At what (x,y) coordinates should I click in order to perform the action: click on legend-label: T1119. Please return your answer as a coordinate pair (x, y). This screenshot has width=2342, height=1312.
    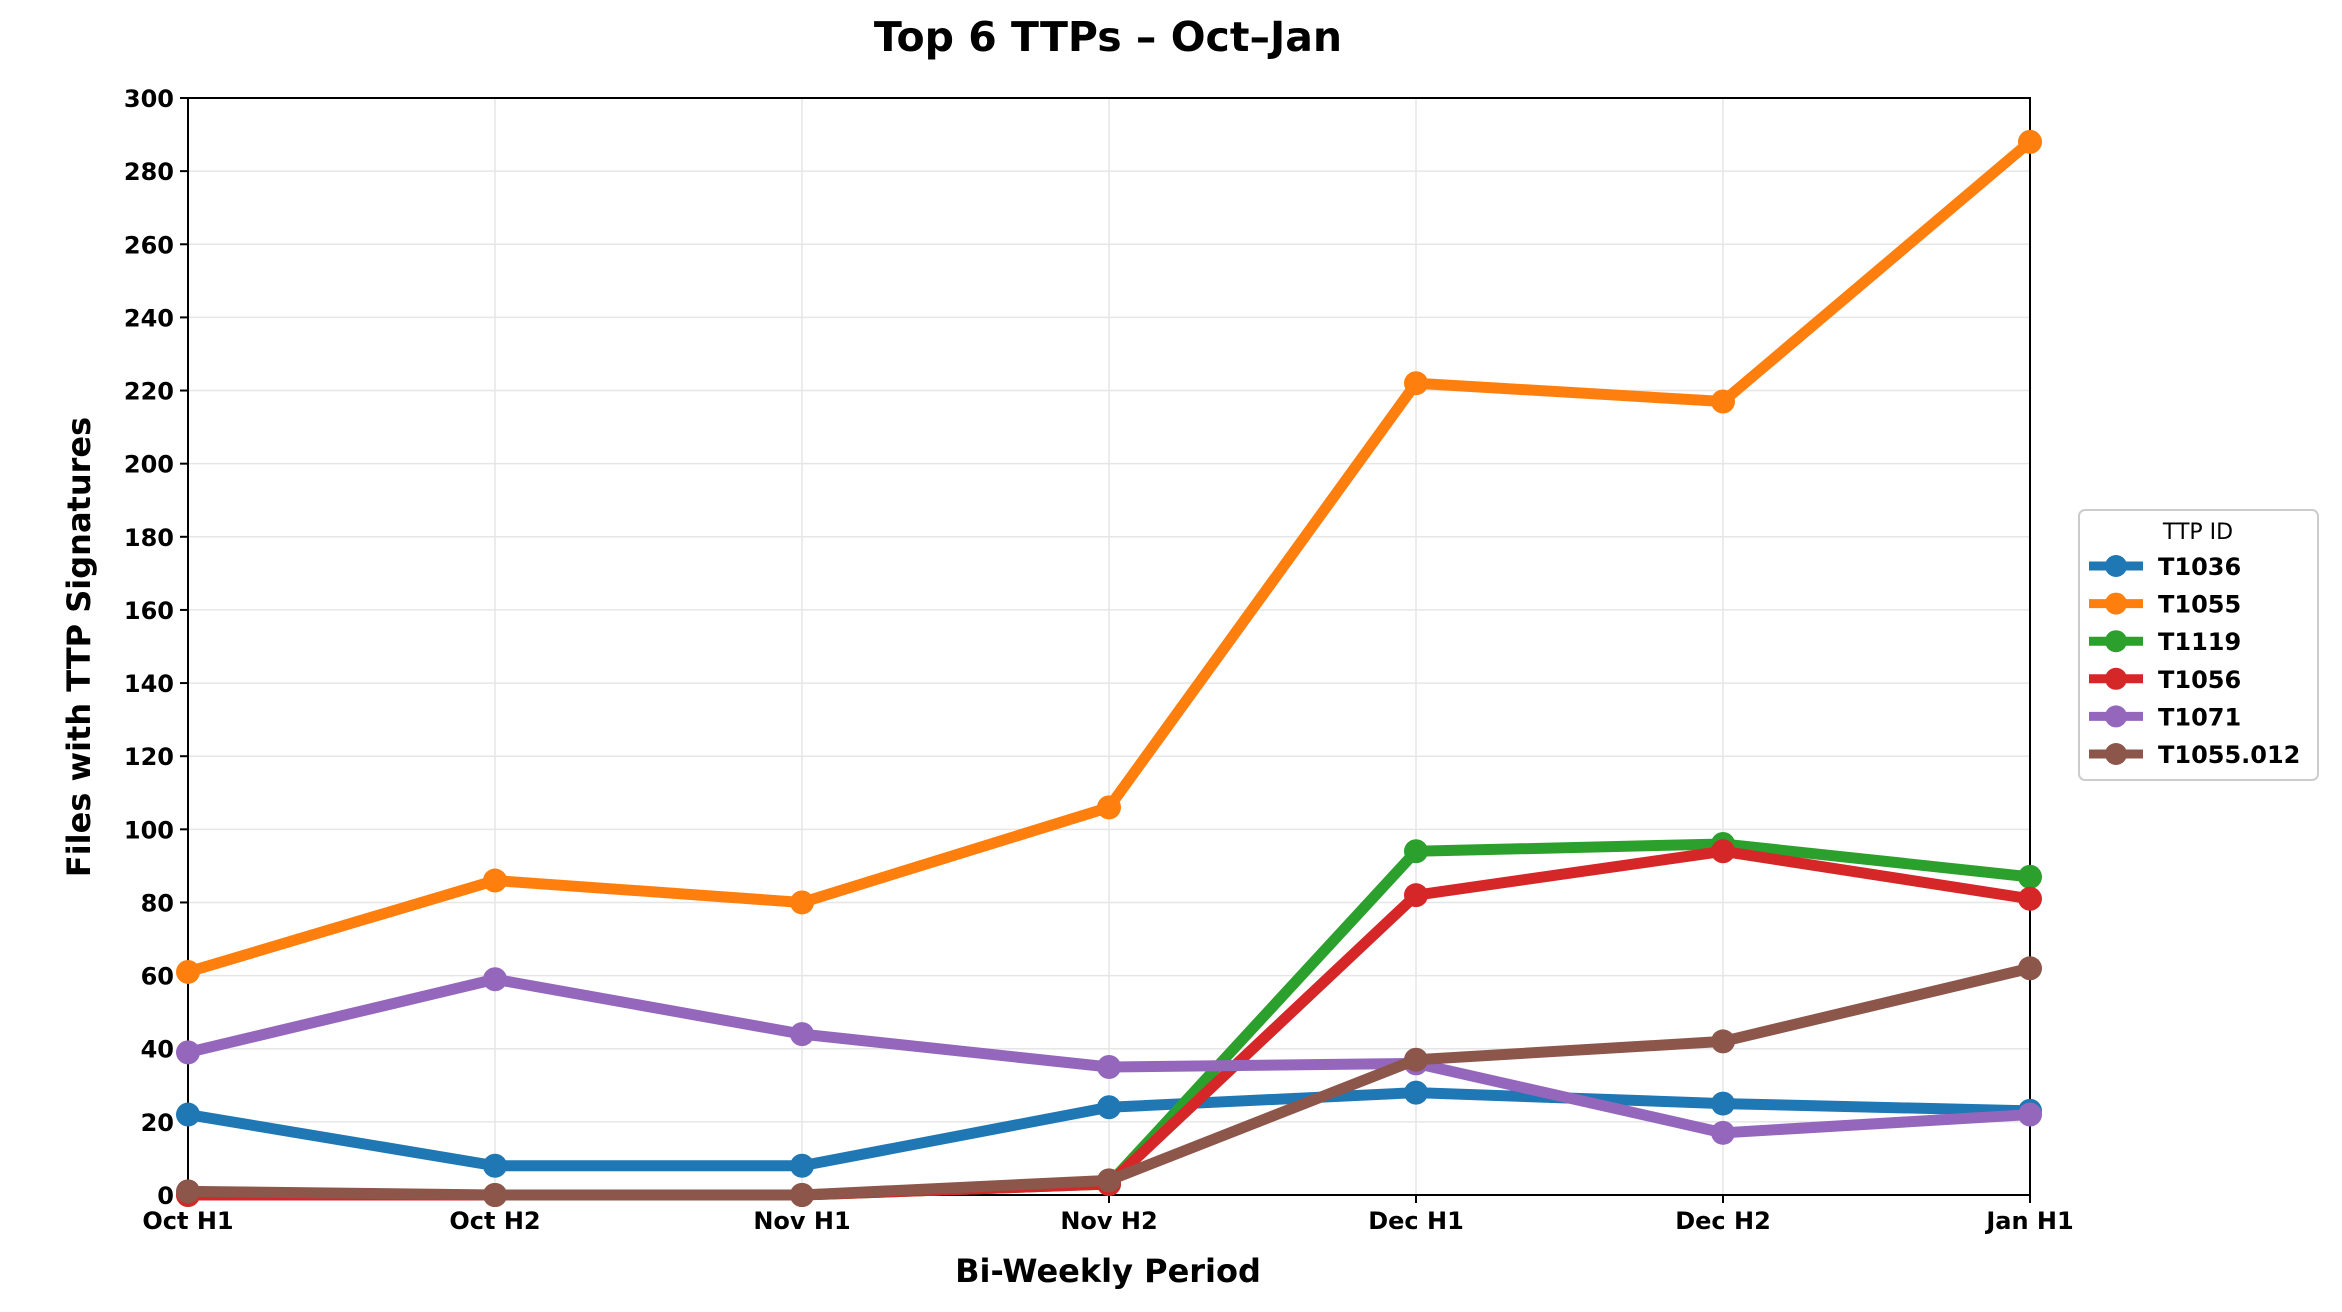
    Looking at the image, I should click on (2199, 642).